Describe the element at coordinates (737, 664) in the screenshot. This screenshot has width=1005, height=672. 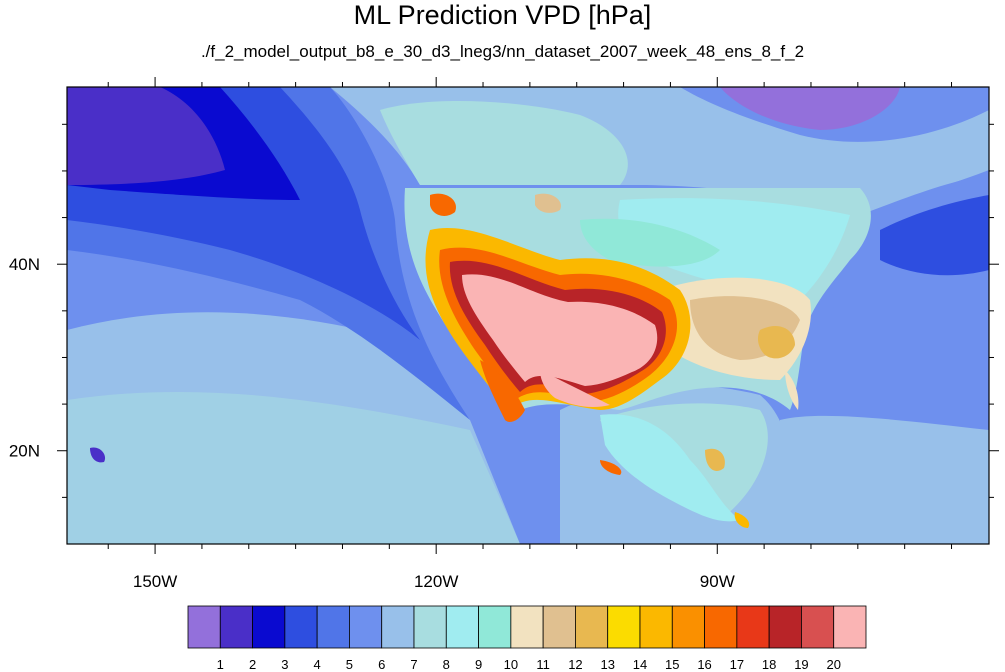
I see `colorbar-label: 17` at that location.